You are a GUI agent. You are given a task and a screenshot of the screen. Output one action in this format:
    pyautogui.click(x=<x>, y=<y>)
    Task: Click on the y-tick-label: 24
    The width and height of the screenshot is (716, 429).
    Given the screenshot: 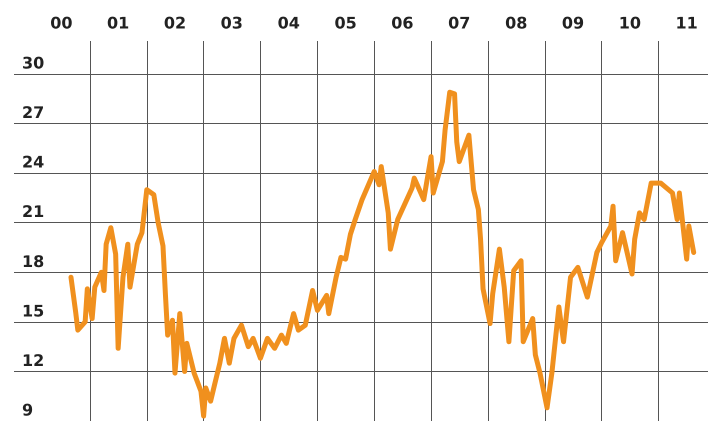 What is the action you would take?
    pyautogui.click(x=33, y=162)
    